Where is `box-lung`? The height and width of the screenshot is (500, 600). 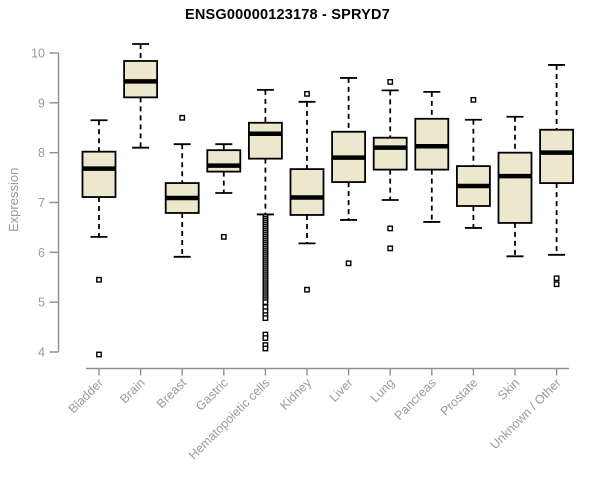
box-lung is located at coordinates (390, 165).